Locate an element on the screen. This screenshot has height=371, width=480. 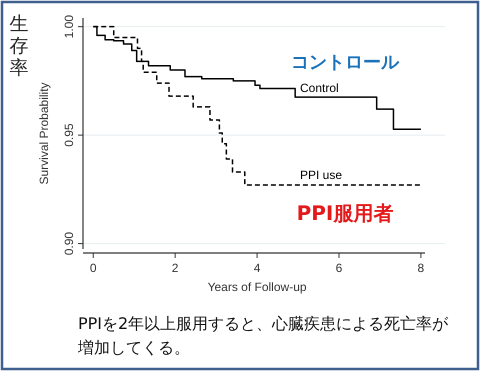
x-tick-label: 2 is located at coordinates (175, 268).